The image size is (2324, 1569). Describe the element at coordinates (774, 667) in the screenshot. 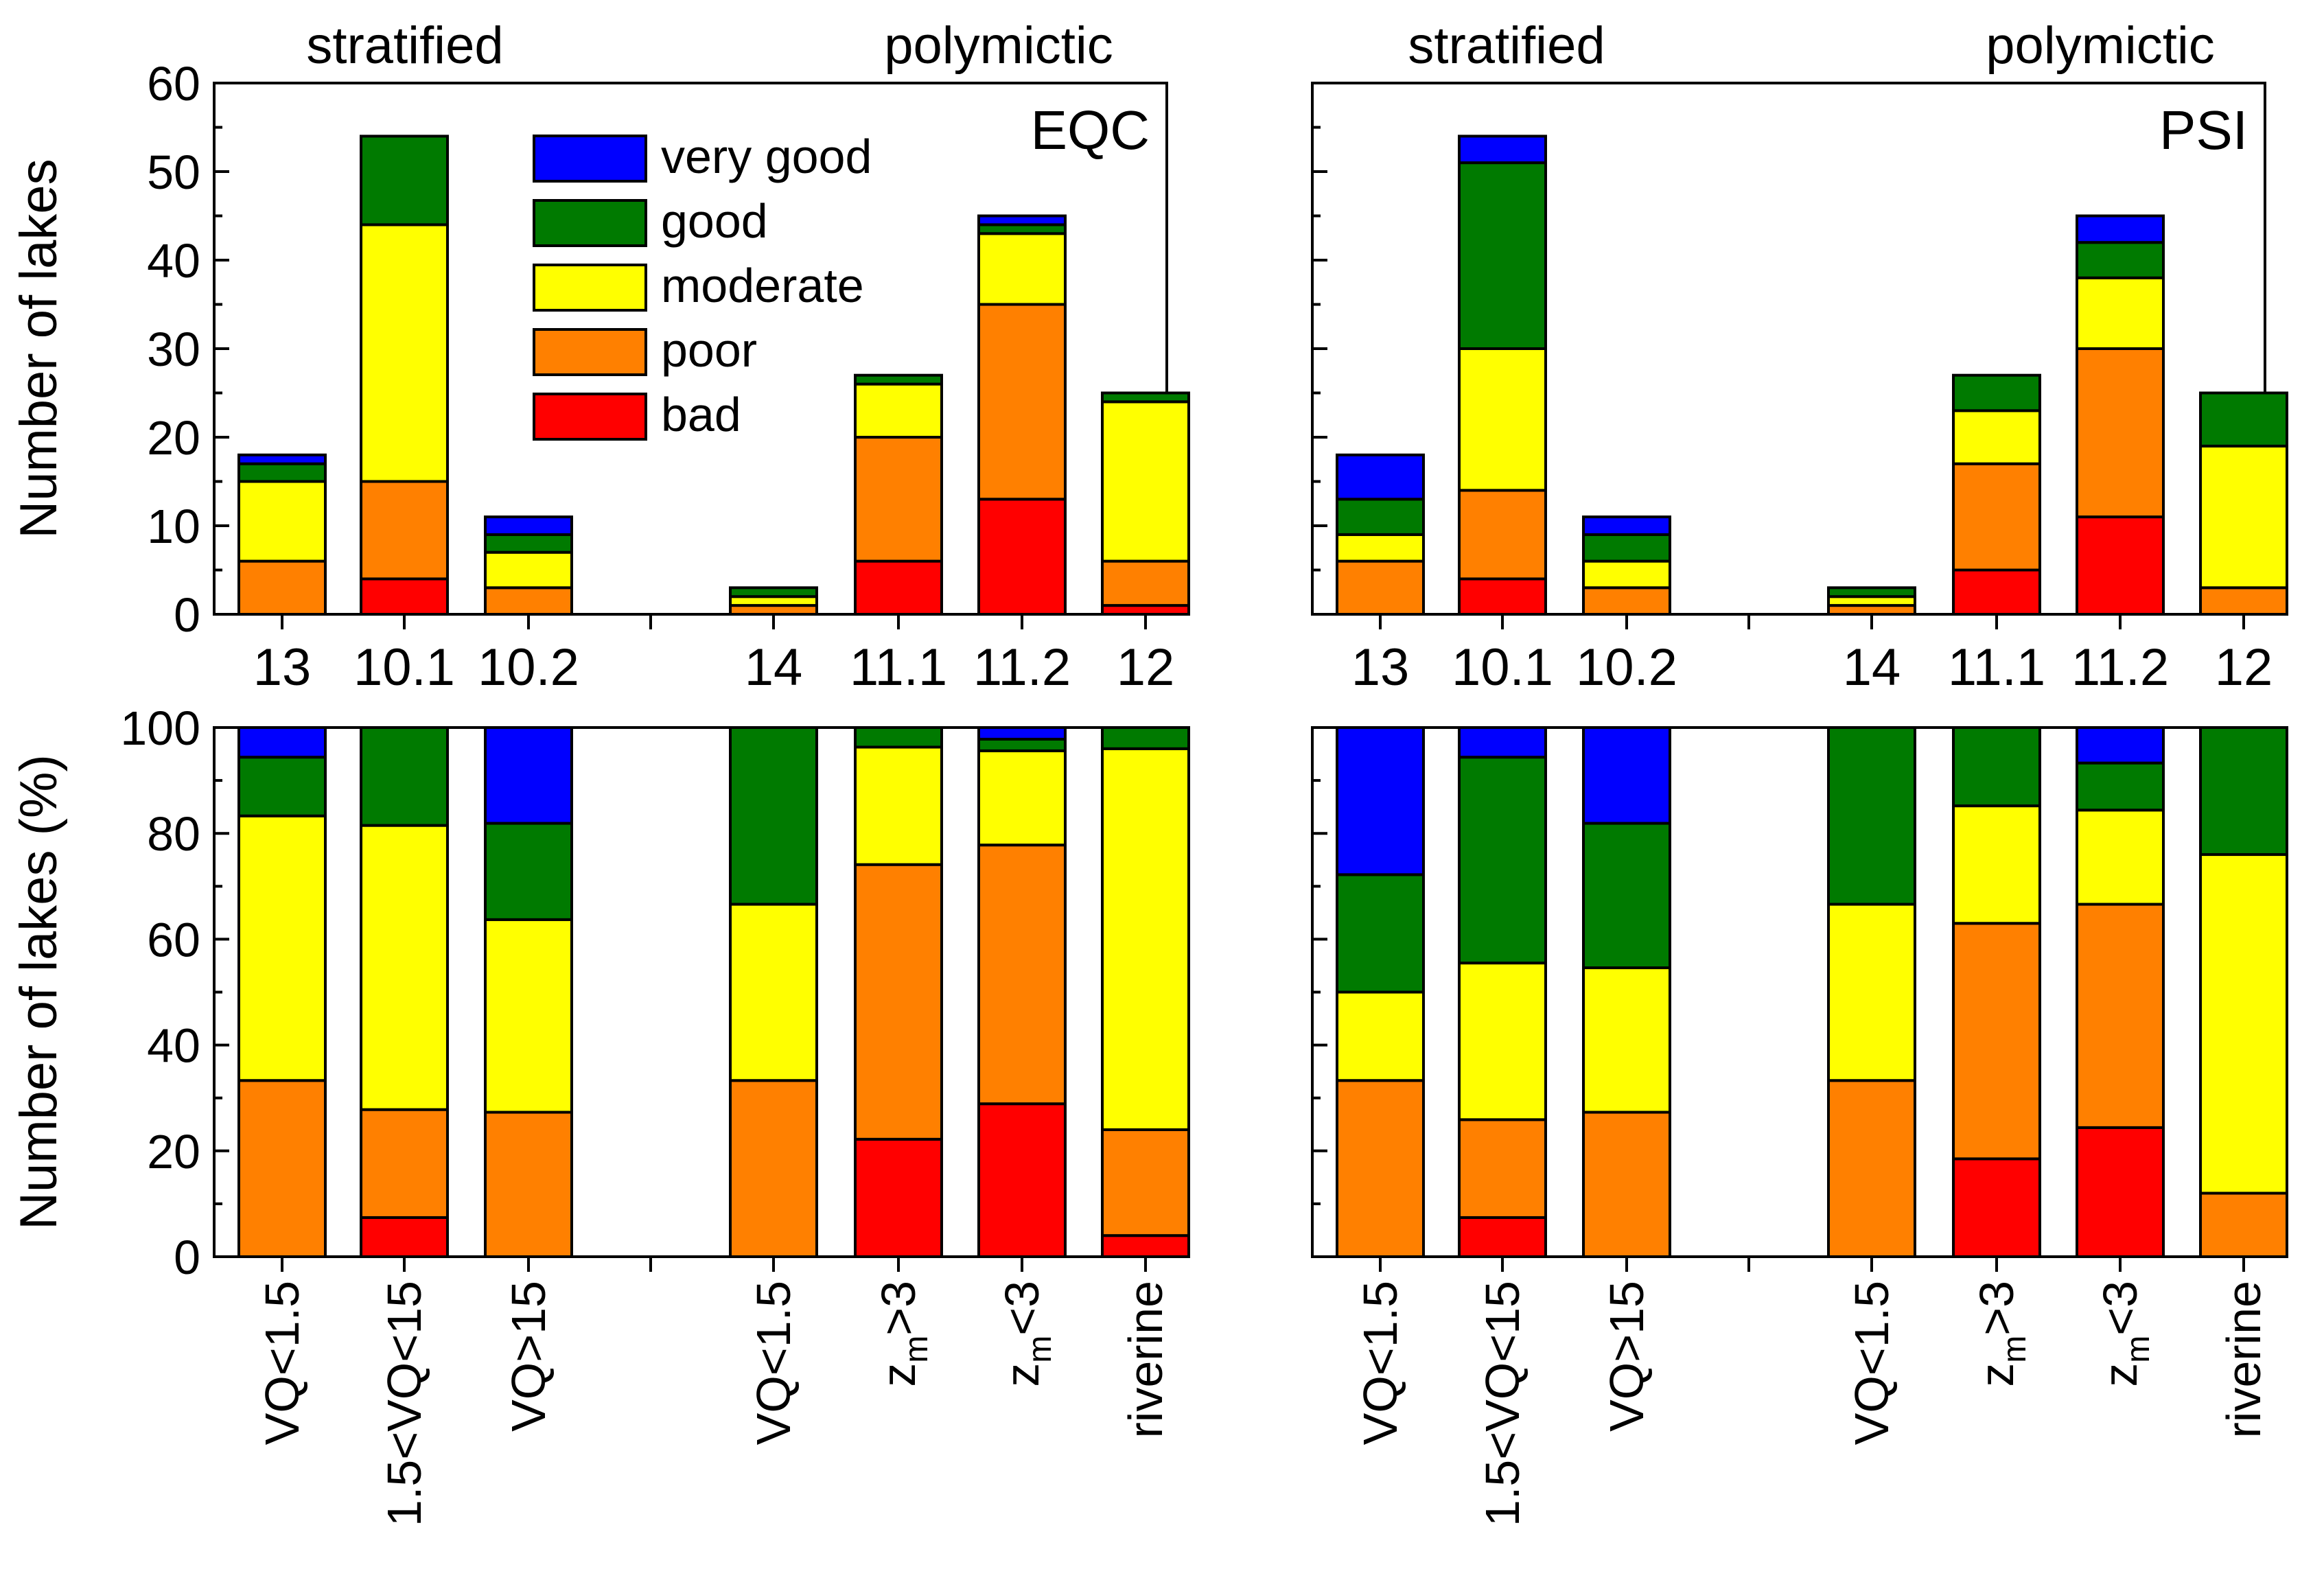

I see `x-tick-label: 14` at that location.